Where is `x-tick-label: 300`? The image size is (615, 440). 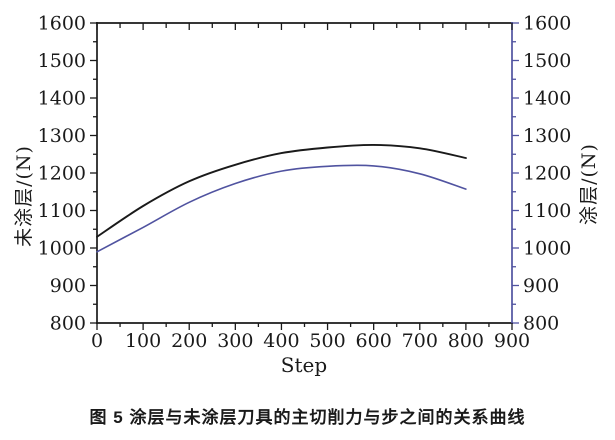 x-tick-label: 300 is located at coordinates (235, 341).